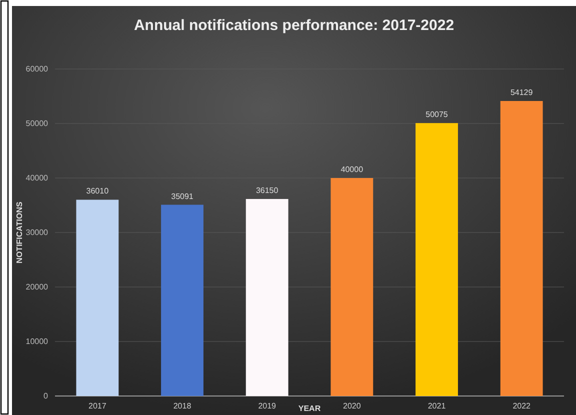  What do you see at coordinates (98, 191) in the screenshot?
I see `data-label: 36010` at bounding box center [98, 191].